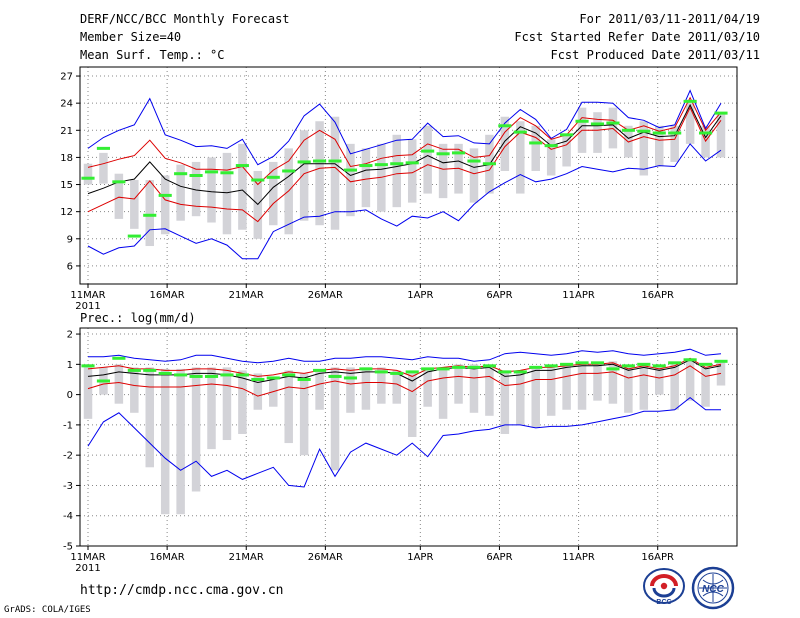  What do you see at coordinates (68, 547) in the screenshot?
I see `precip-ytick-label: -5` at bounding box center [68, 547].